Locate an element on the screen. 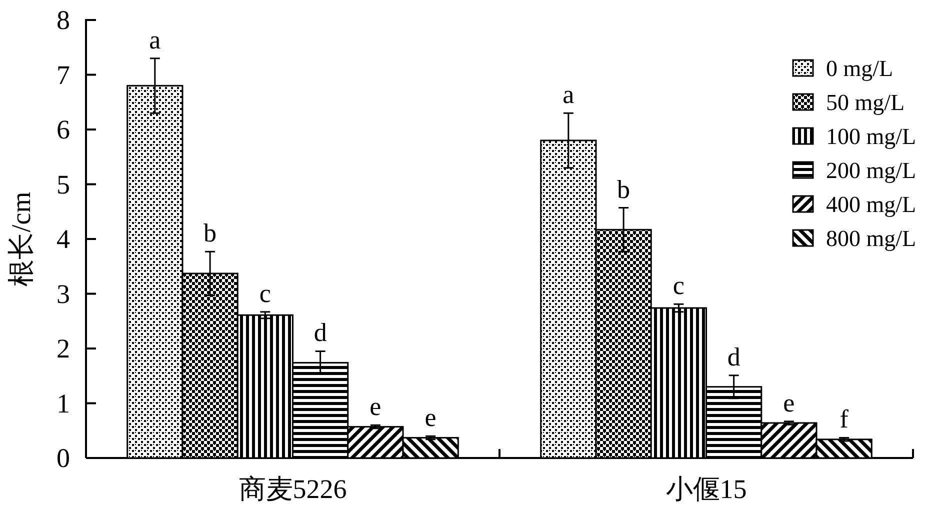 This screenshot has width=942, height=513. y-tick-label: 1 is located at coordinates (63, 403).